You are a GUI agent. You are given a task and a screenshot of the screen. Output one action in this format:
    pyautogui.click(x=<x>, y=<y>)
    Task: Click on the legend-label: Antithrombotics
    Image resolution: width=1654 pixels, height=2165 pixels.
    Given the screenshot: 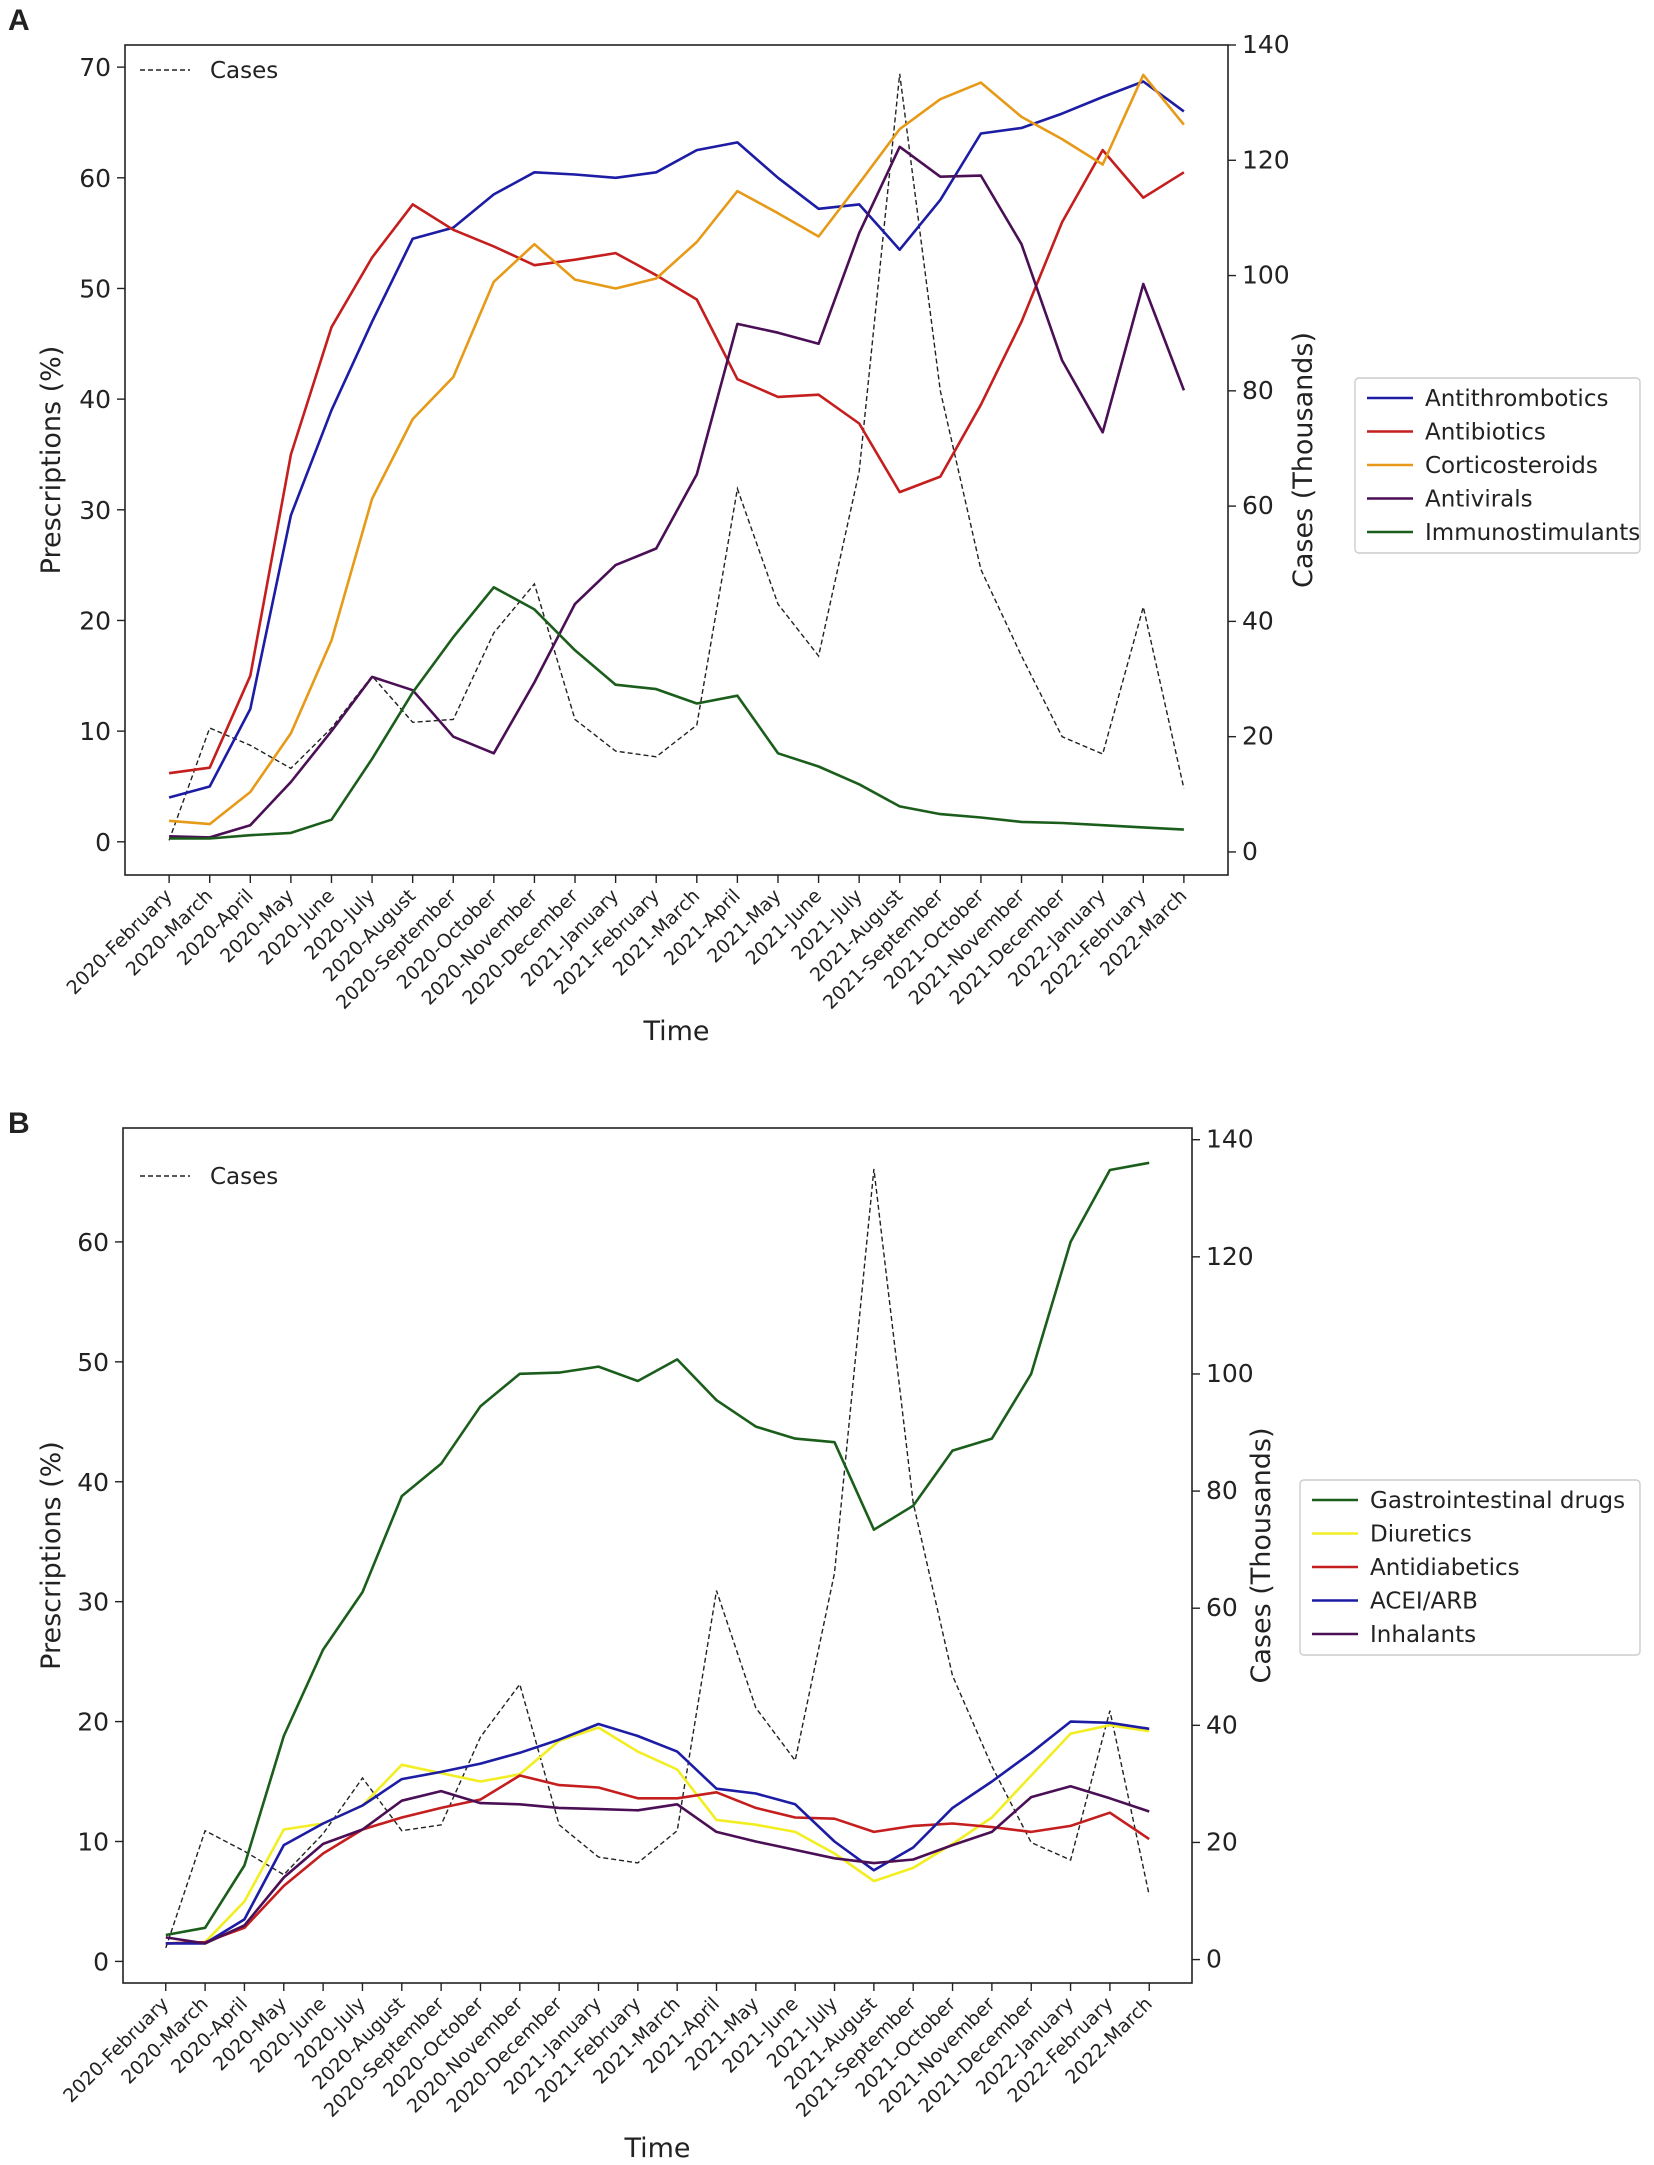 What is the action you would take?
    pyautogui.click(x=1516, y=399)
    